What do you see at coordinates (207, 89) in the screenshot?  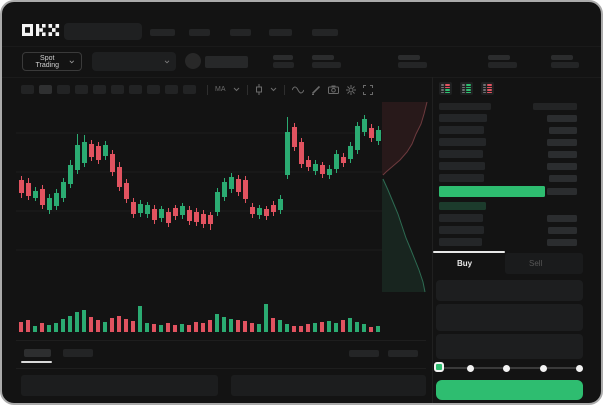 I see `toolbar-divider` at bounding box center [207, 89].